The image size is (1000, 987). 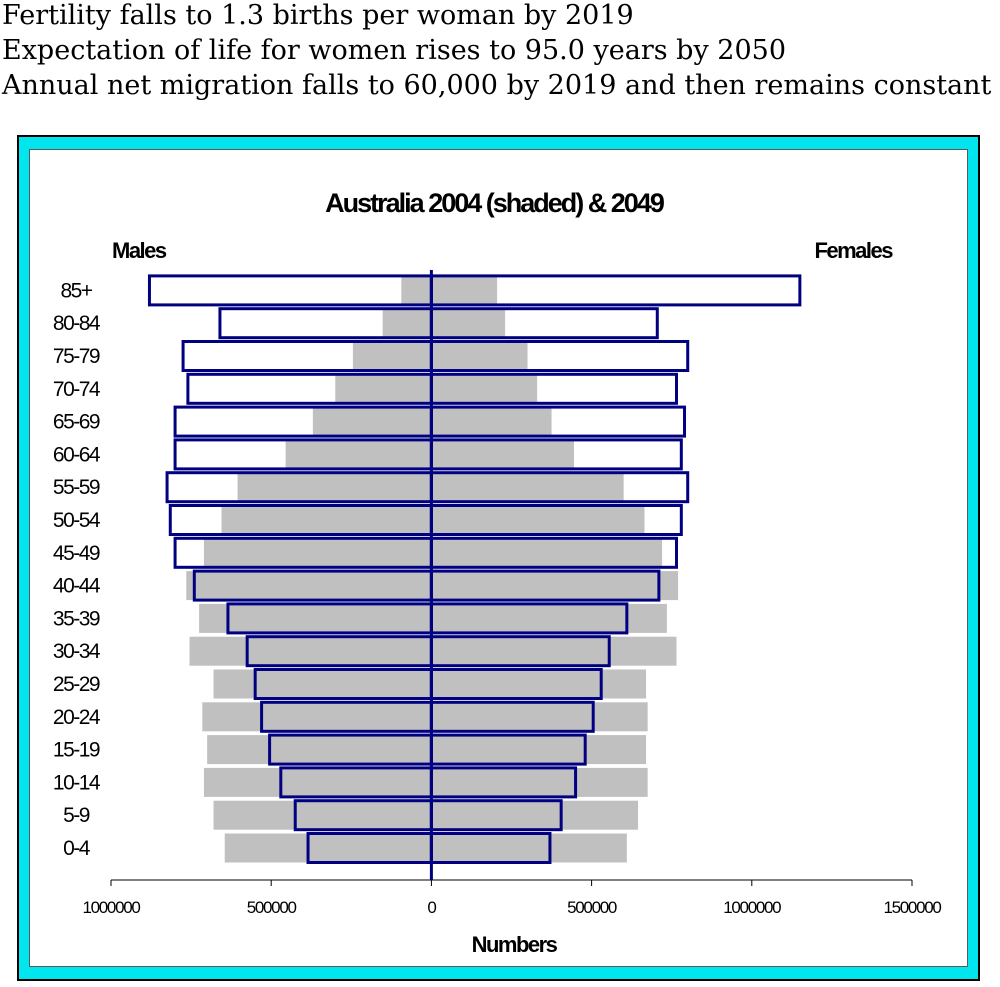 What do you see at coordinates (77, 586) in the screenshot?
I see `age-group-label: 40-44` at bounding box center [77, 586].